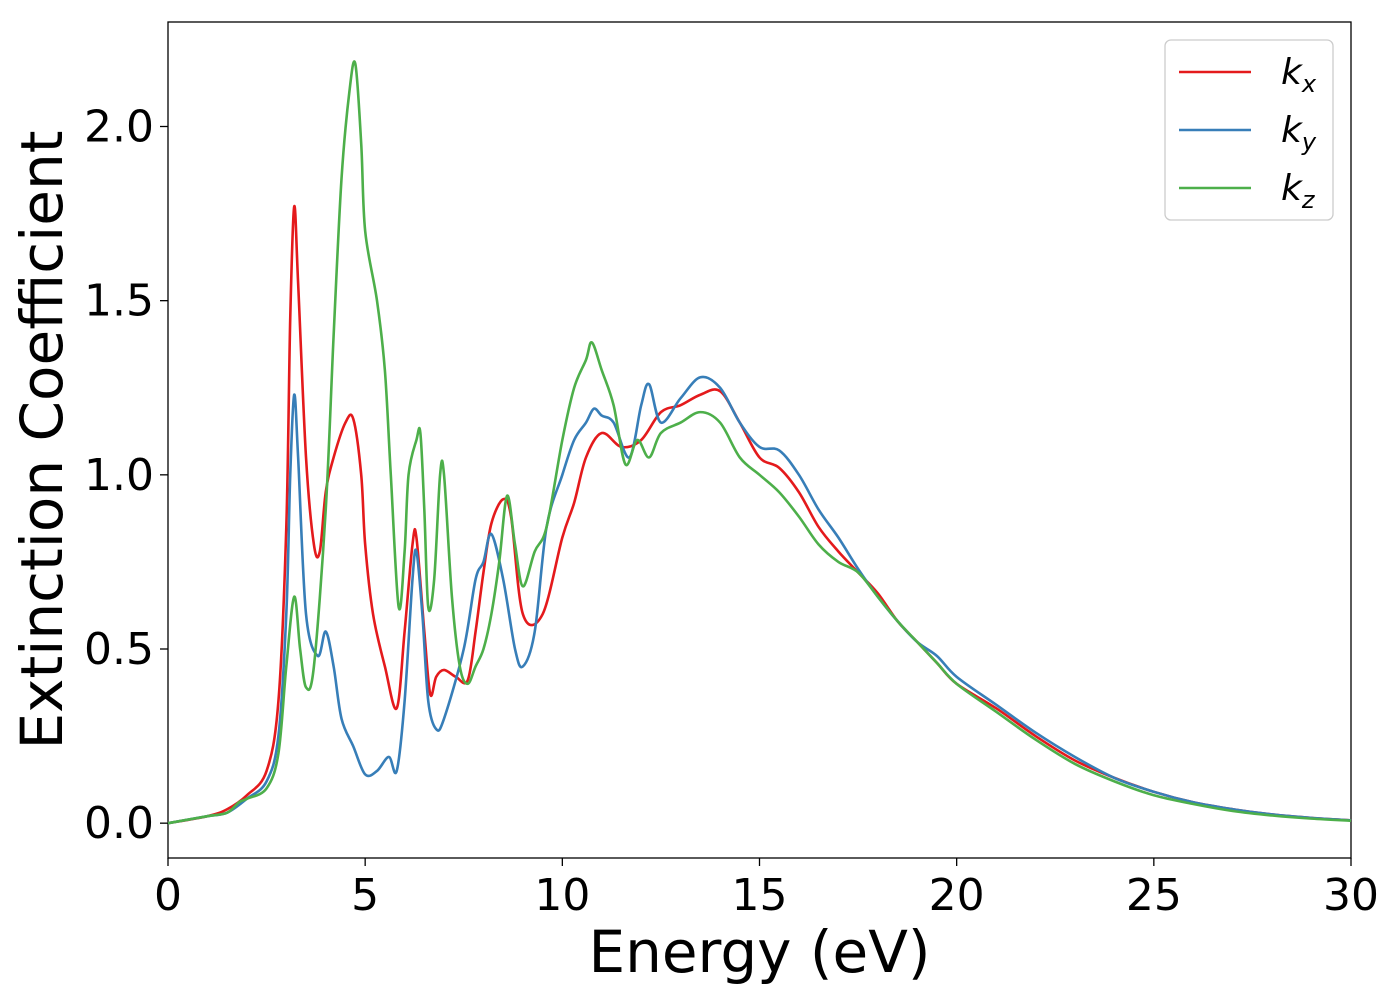 Image resolution: width=1400 pixels, height=1000 pixels. What do you see at coordinates (119, 823) in the screenshot?
I see `y-tick-label: 0.0` at bounding box center [119, 823].